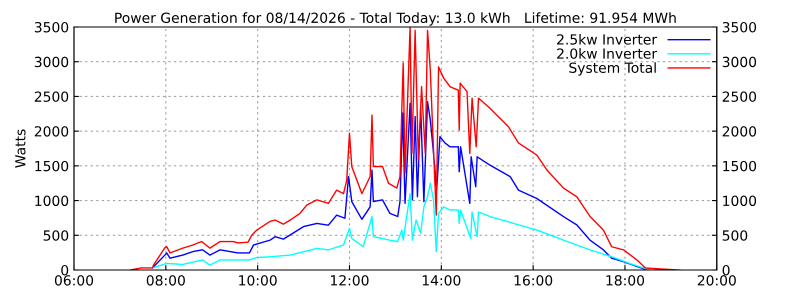  What do you see at coordinates (51, 131) in the screenshot?
I see `y-tick-label: 2000` at bounding box center [51, 131].